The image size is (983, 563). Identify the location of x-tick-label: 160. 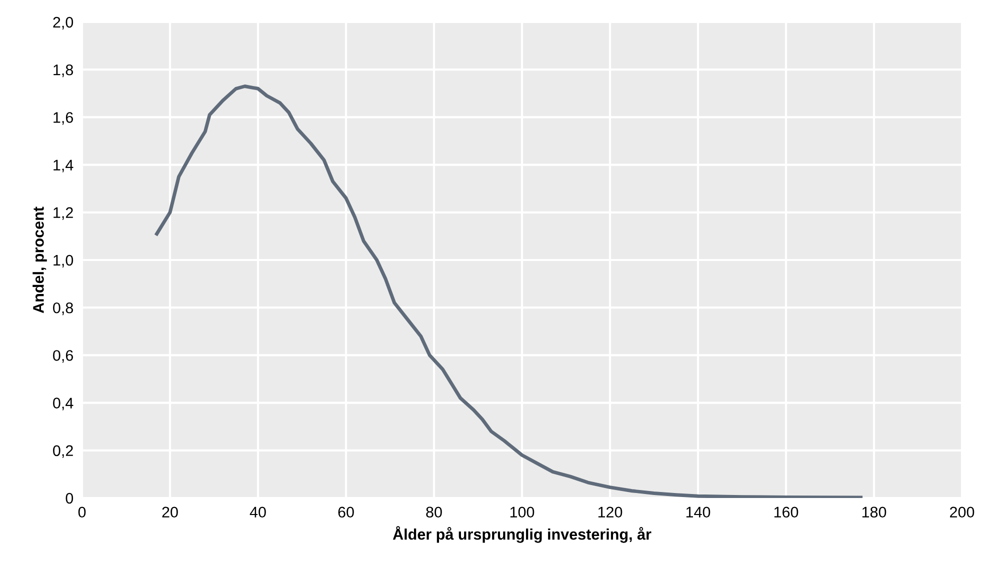
(786, 512).